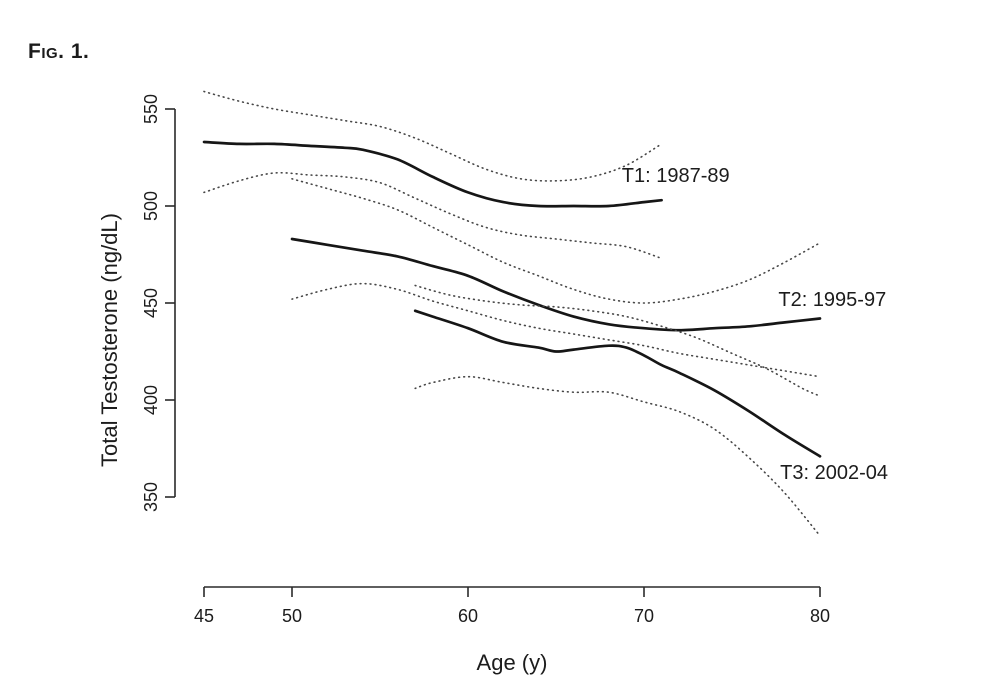  Describe the element at coordinates (59, 51) in the screenshot. I see `figure-caption-label: Fig. 1.` at that location.